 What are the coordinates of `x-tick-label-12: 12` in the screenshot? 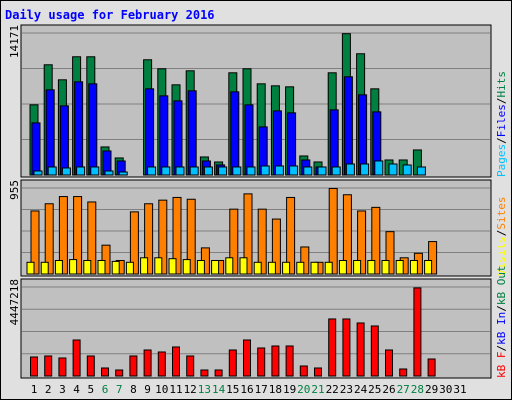 It's located at (190, 389).